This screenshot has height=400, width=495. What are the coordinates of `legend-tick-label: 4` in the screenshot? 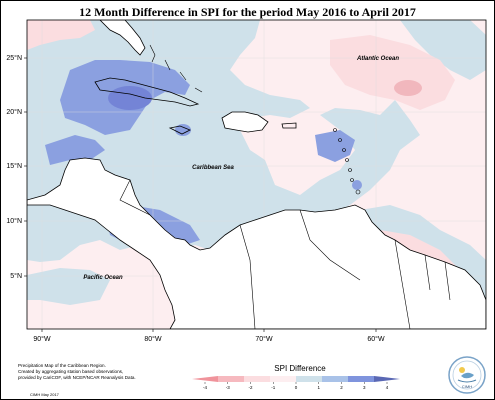 It's located at (387, 387).